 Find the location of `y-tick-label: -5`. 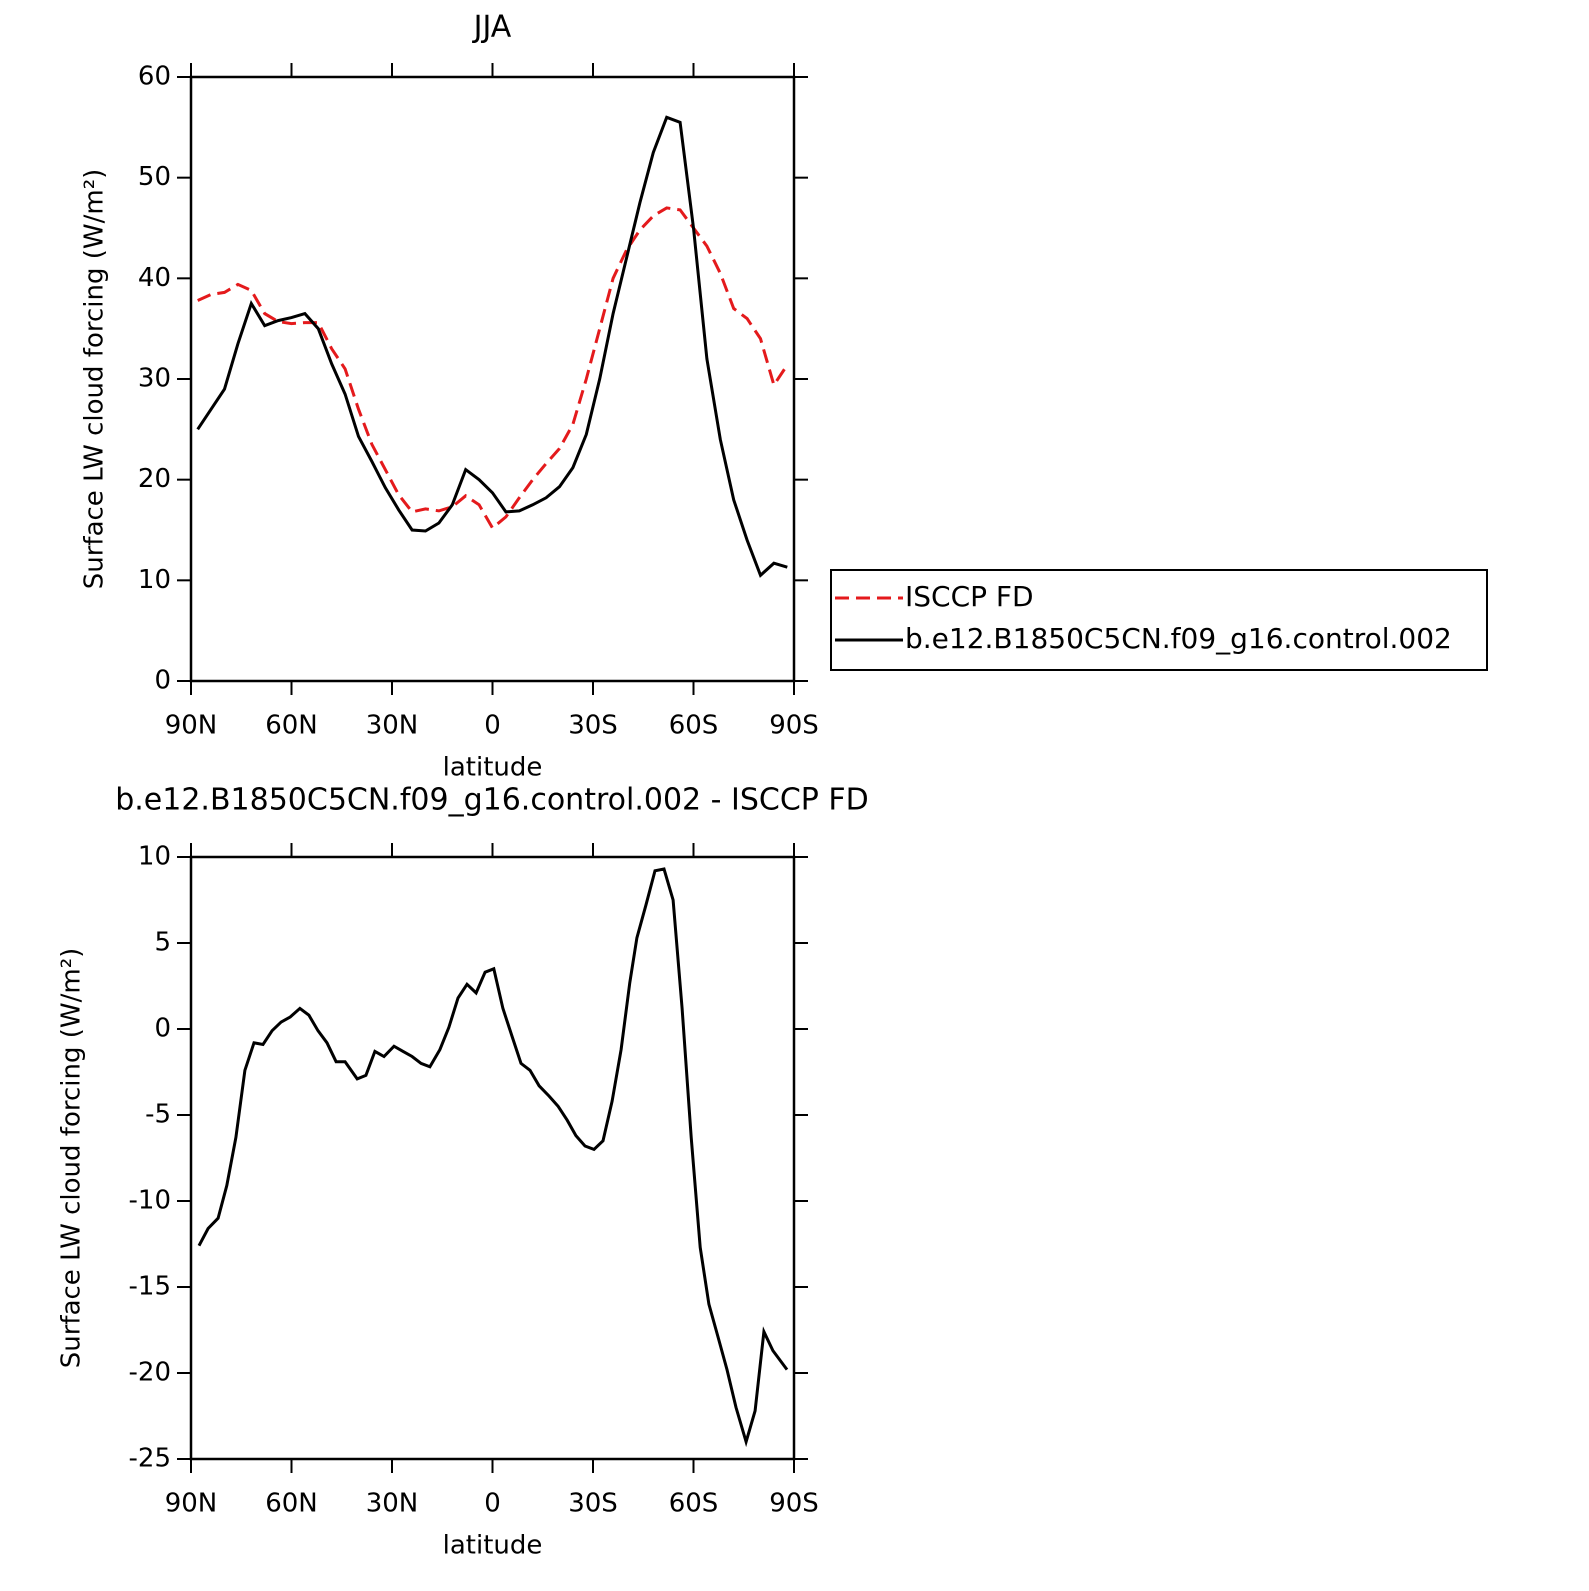

y-tick-label: -5 is located at coordinates (158, 1115).